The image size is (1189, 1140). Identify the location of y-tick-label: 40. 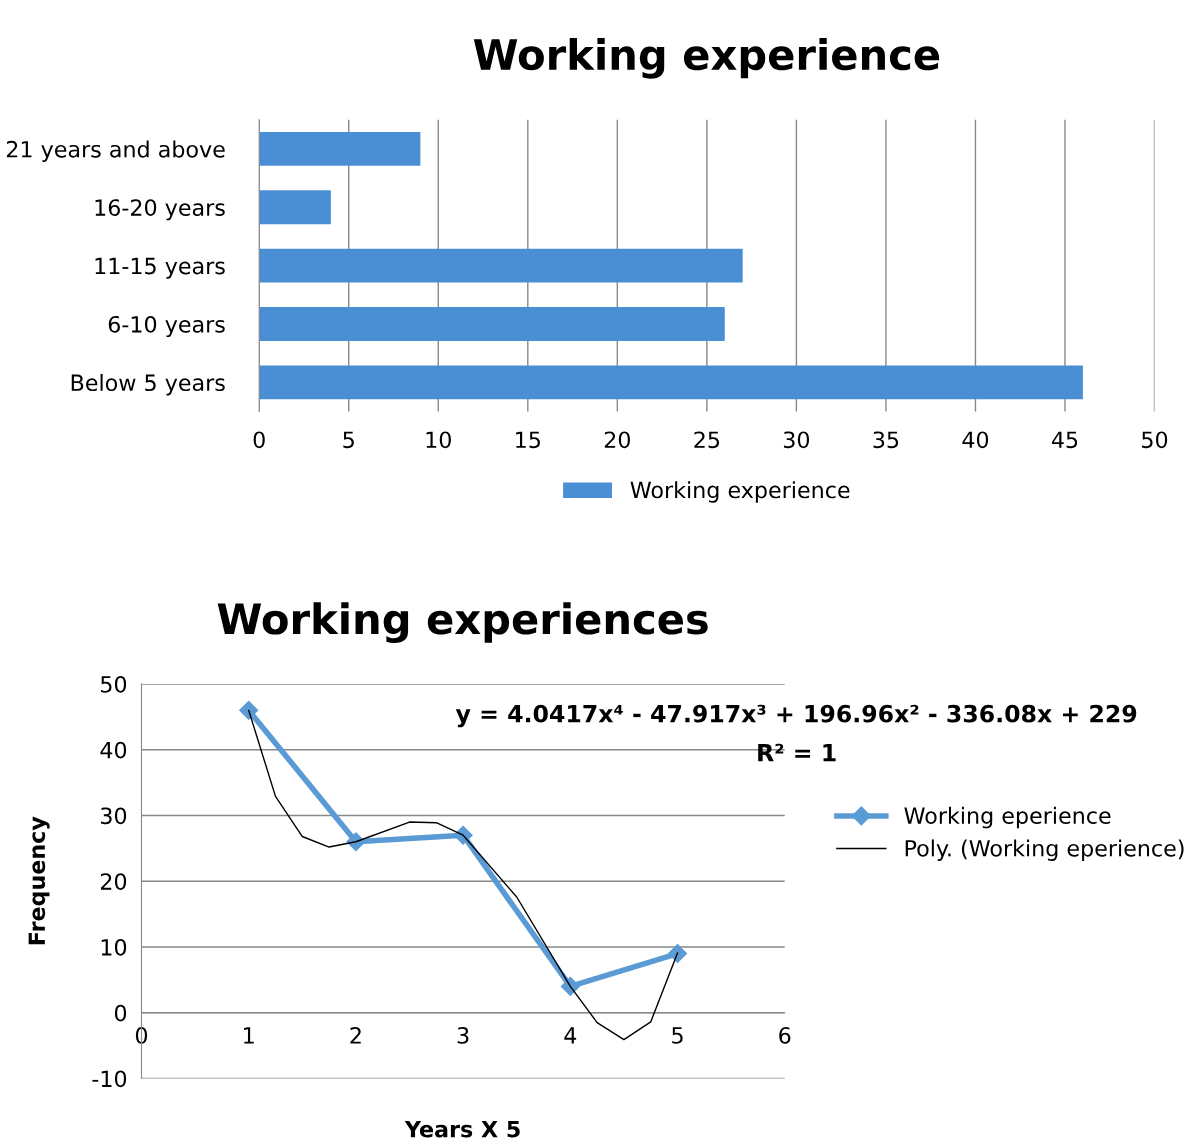
(113, 750).